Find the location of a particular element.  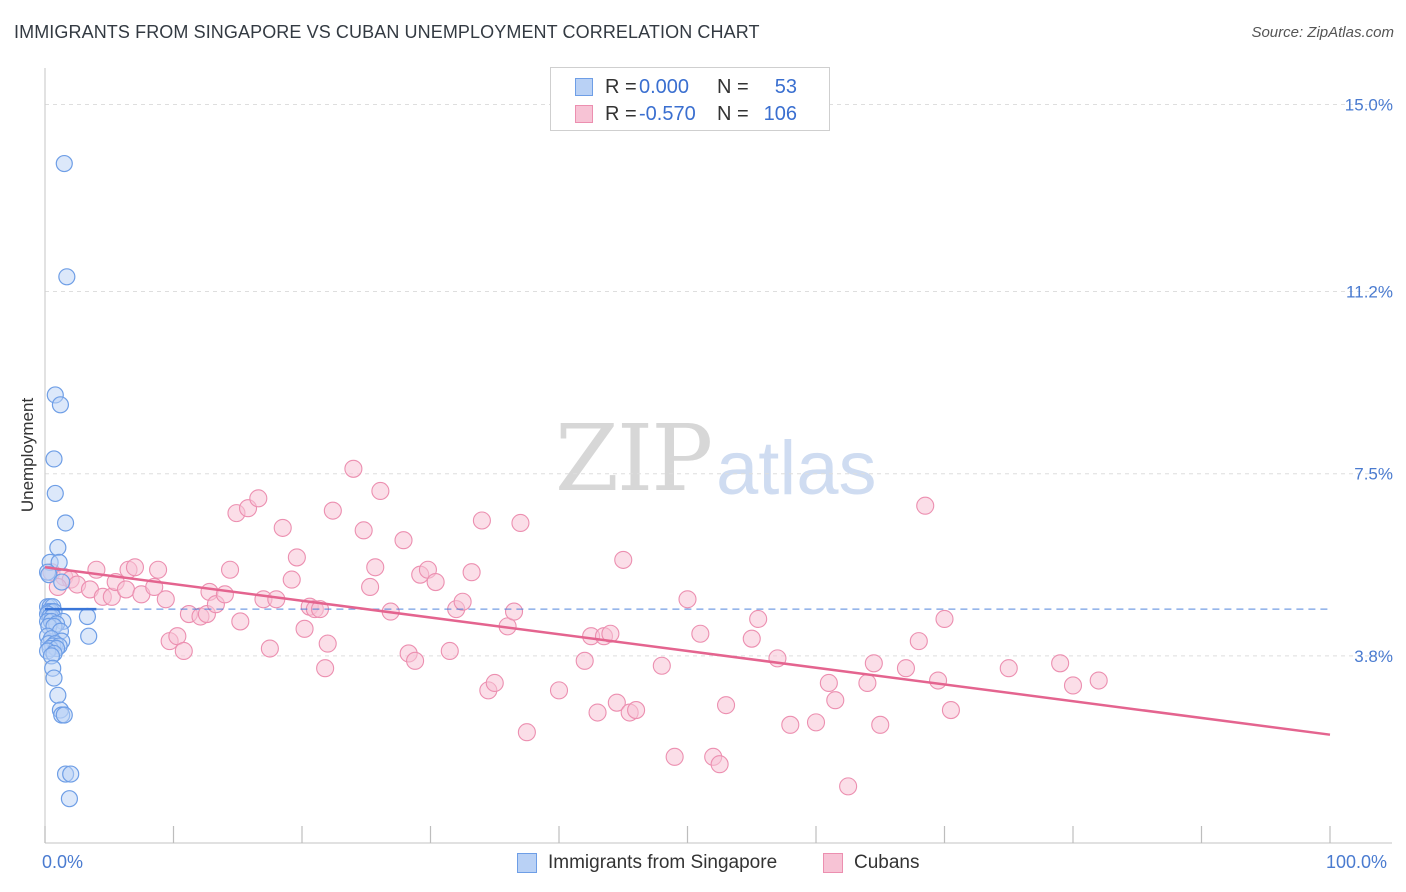

y-tick-labels: 3.8% 7.5% 11.2% 15.0% is located at coordinates (1369, 380).